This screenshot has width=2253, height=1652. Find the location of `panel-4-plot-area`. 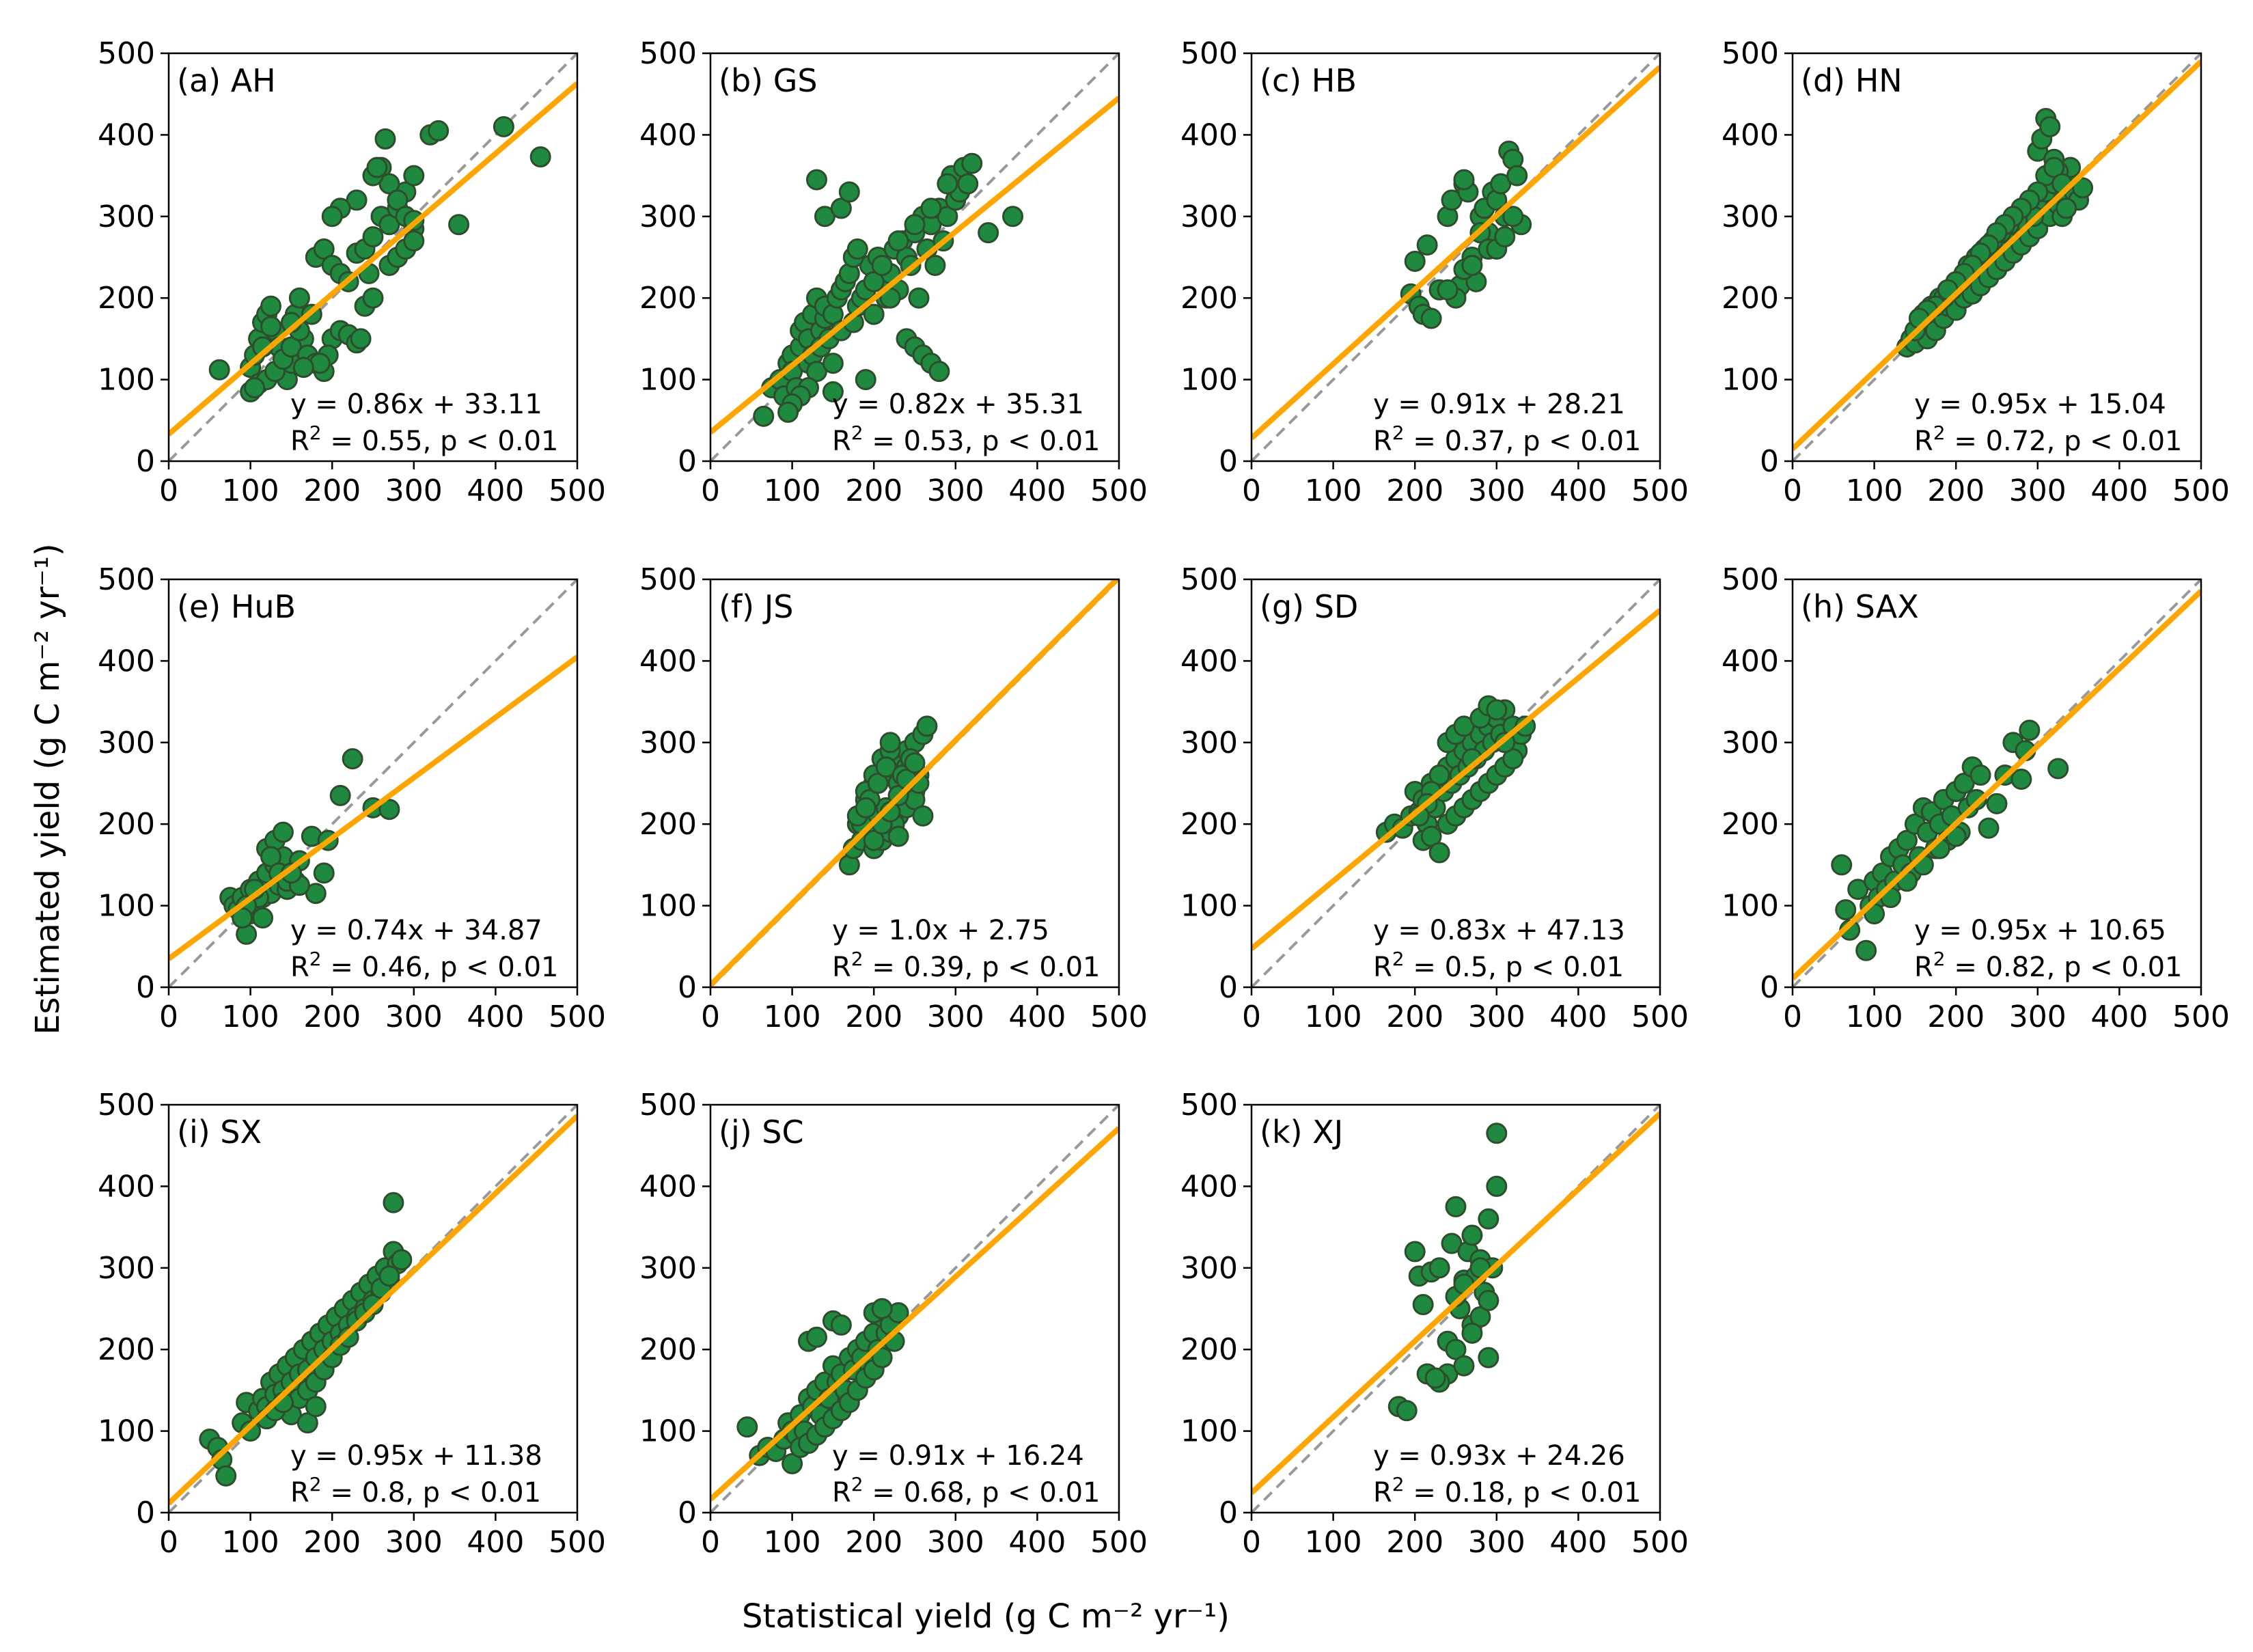

panel-4-plot-area is located at coordinates (373, 783).